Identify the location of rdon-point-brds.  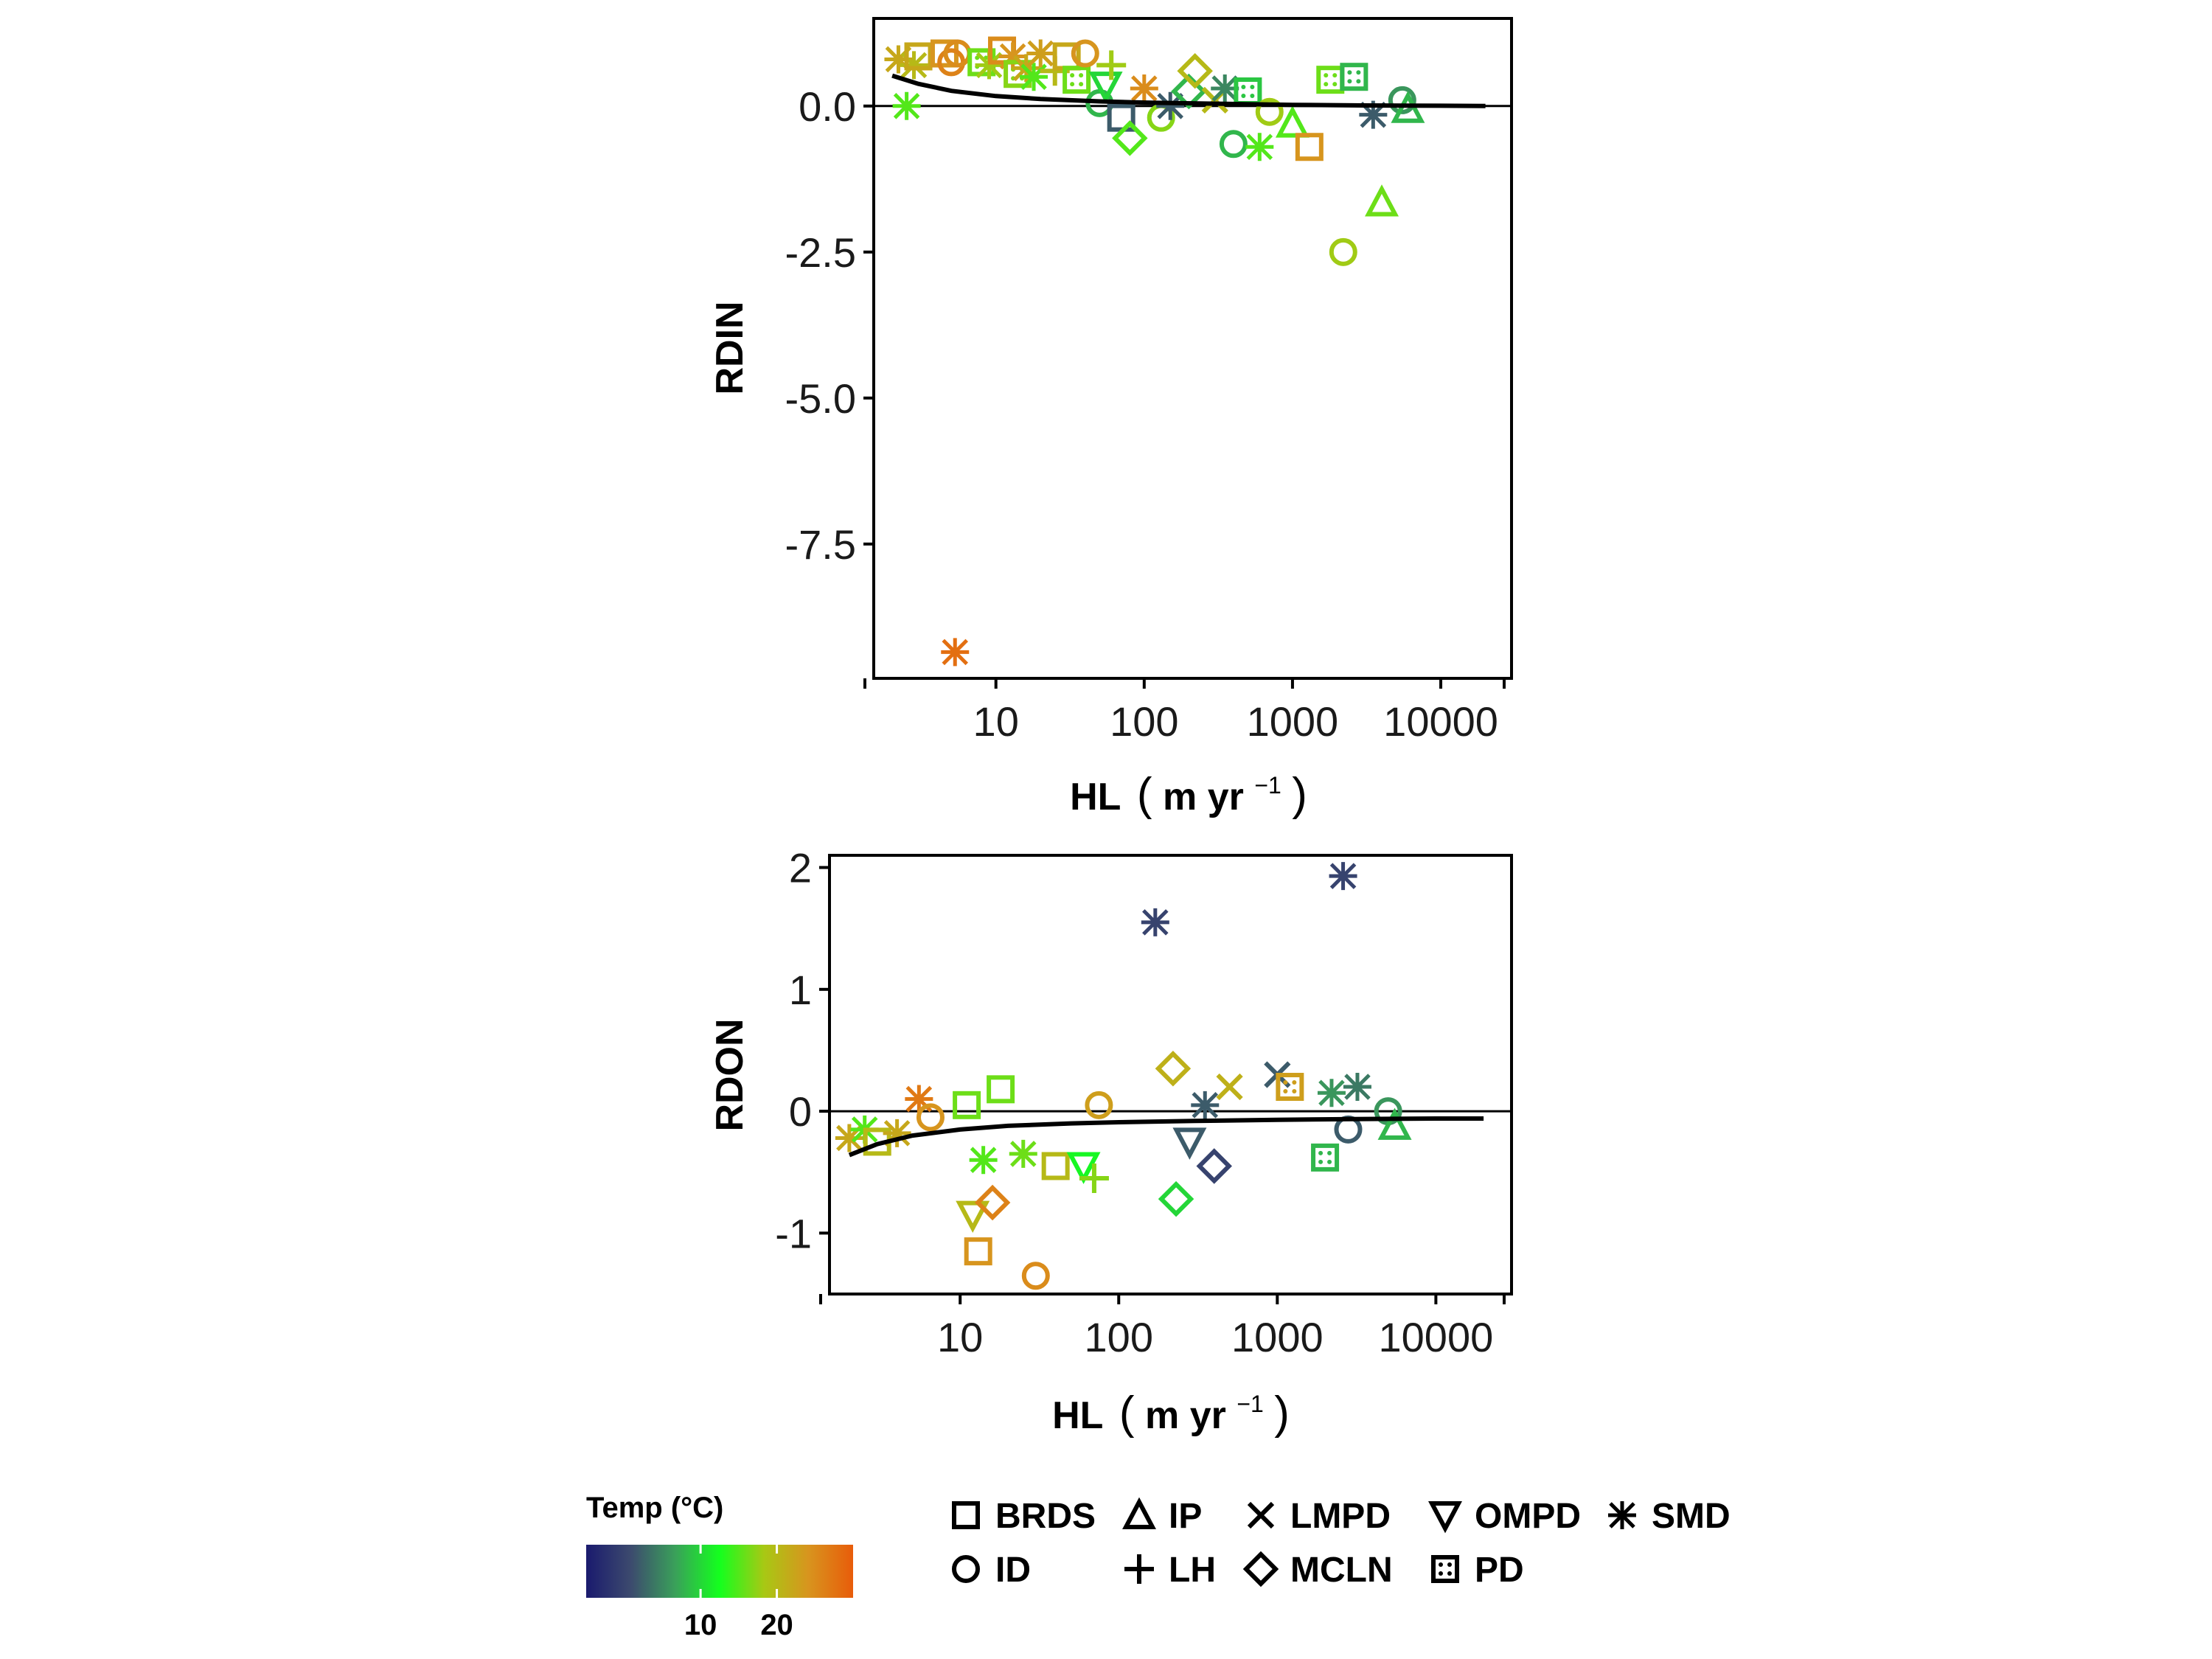
(978, 1251).